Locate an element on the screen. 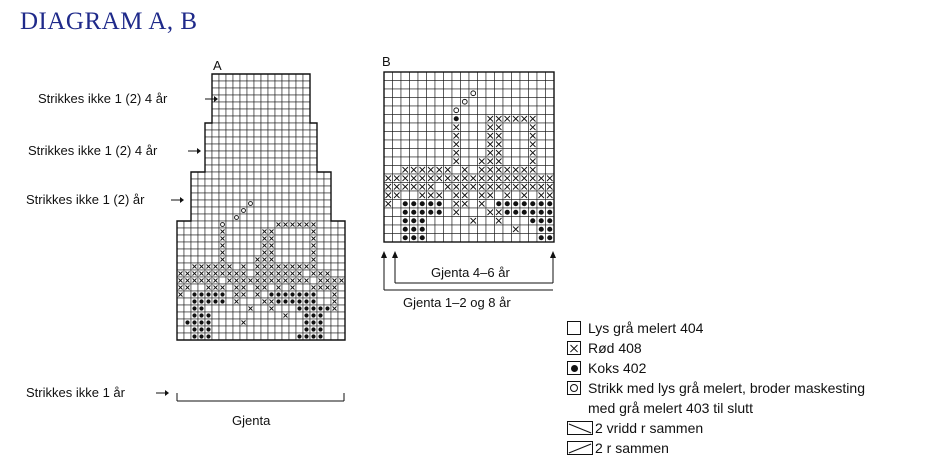  repeat-bracket-b-inner is located at coordinates (474, 267).